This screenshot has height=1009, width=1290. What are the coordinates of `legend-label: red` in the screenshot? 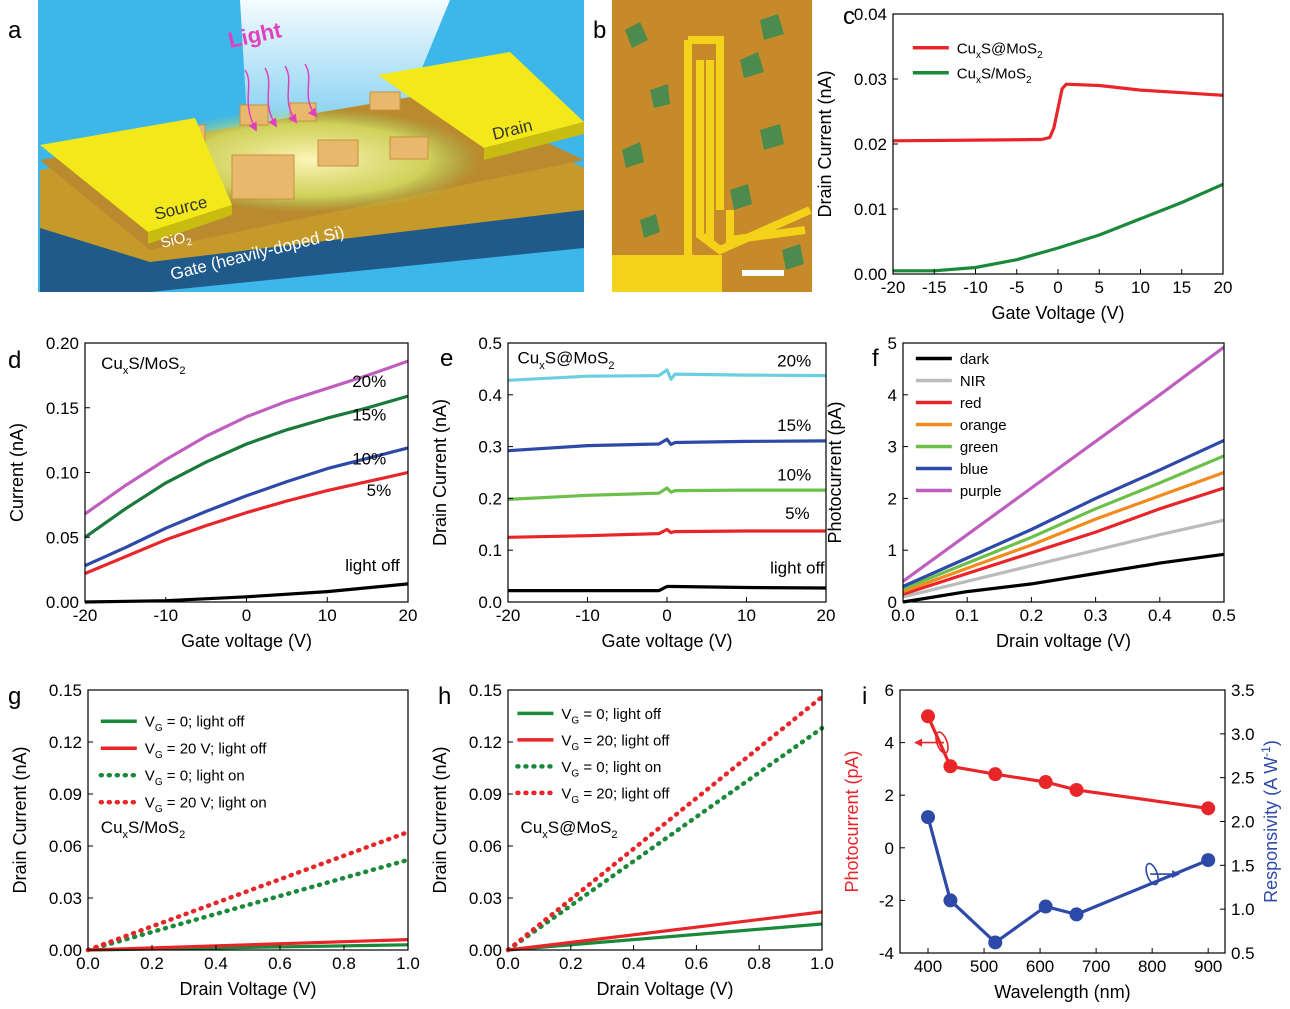 It's located at (971, 403).